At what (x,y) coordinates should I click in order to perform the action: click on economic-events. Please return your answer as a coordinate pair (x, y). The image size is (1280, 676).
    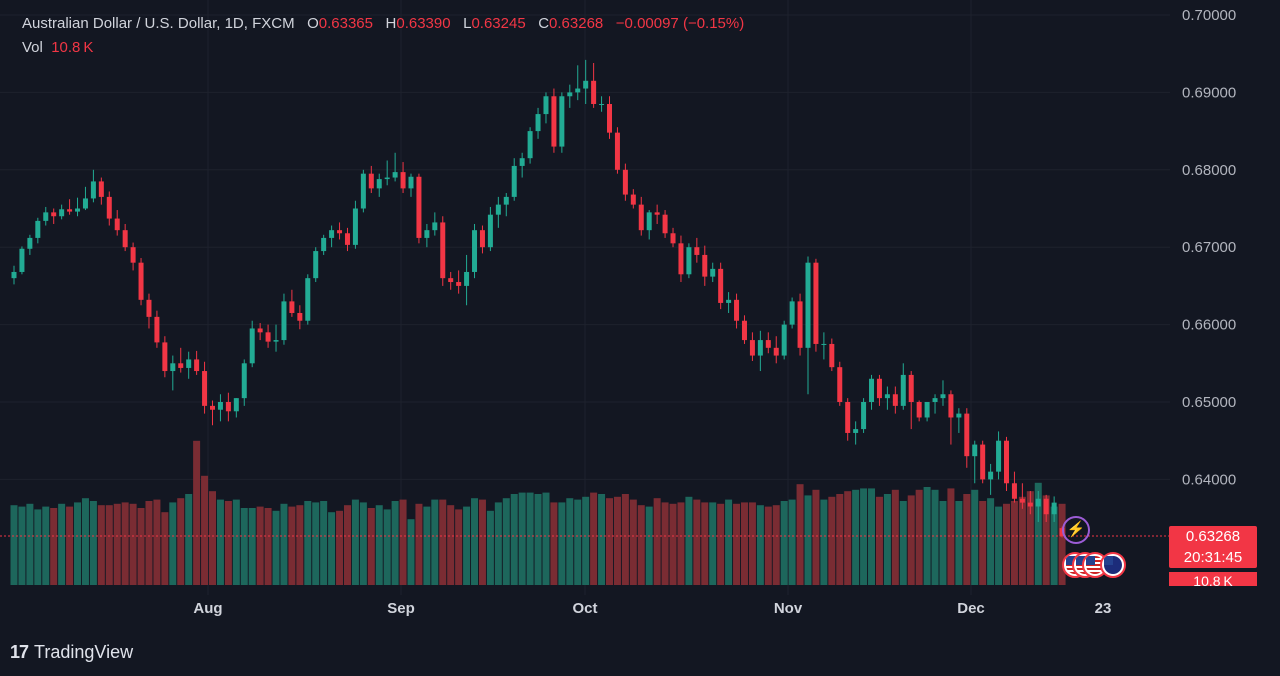
    Looking at the image, I should click on (1097, 568).